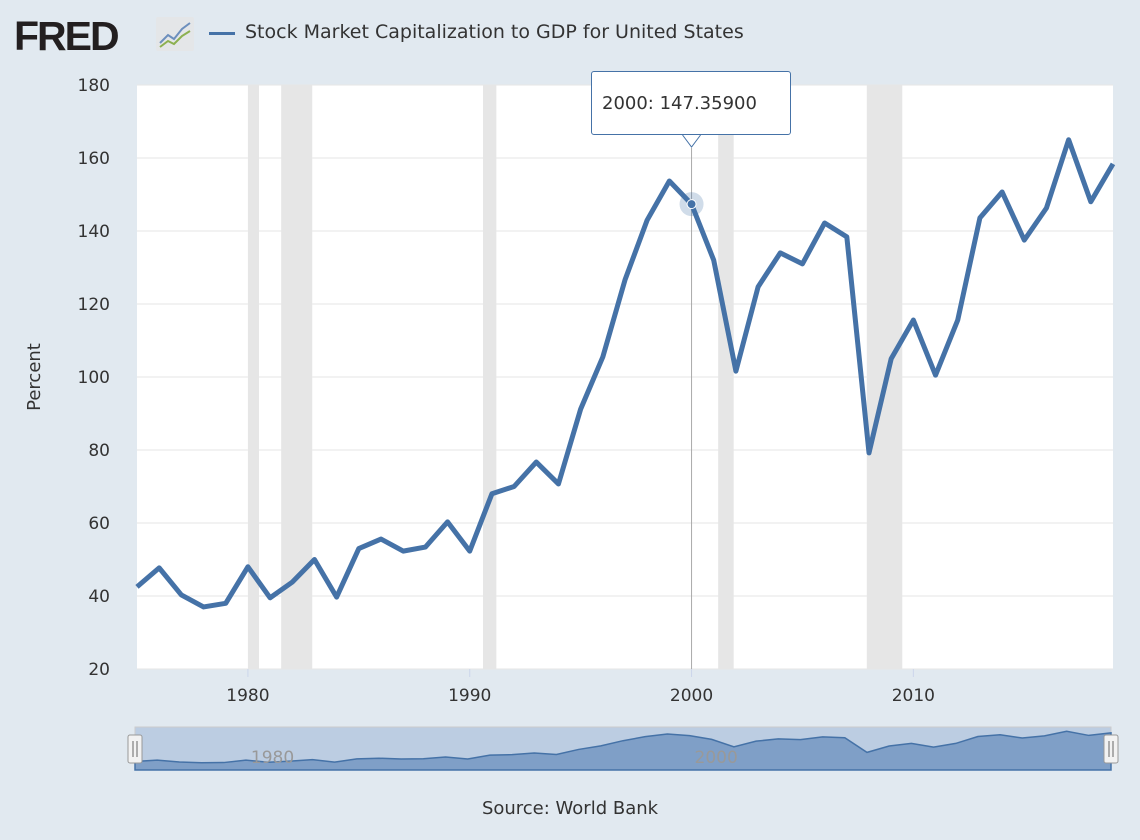  Describe the element at coordinates (99, 670) in the screenshot. I see `y-tick-label: 20` at that location.